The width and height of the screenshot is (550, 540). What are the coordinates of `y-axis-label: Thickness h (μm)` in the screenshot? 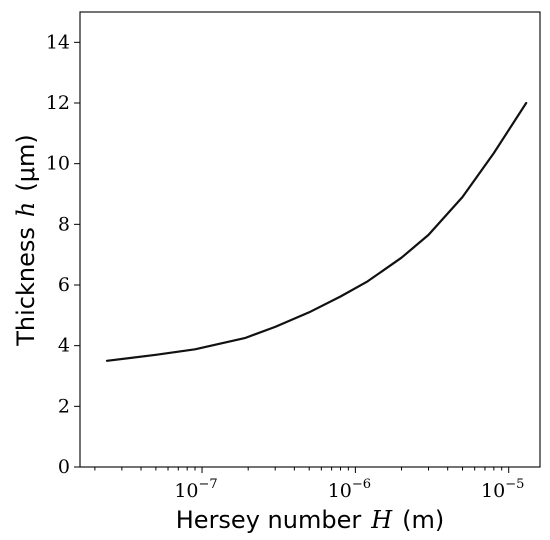 It's located at (26, 240).